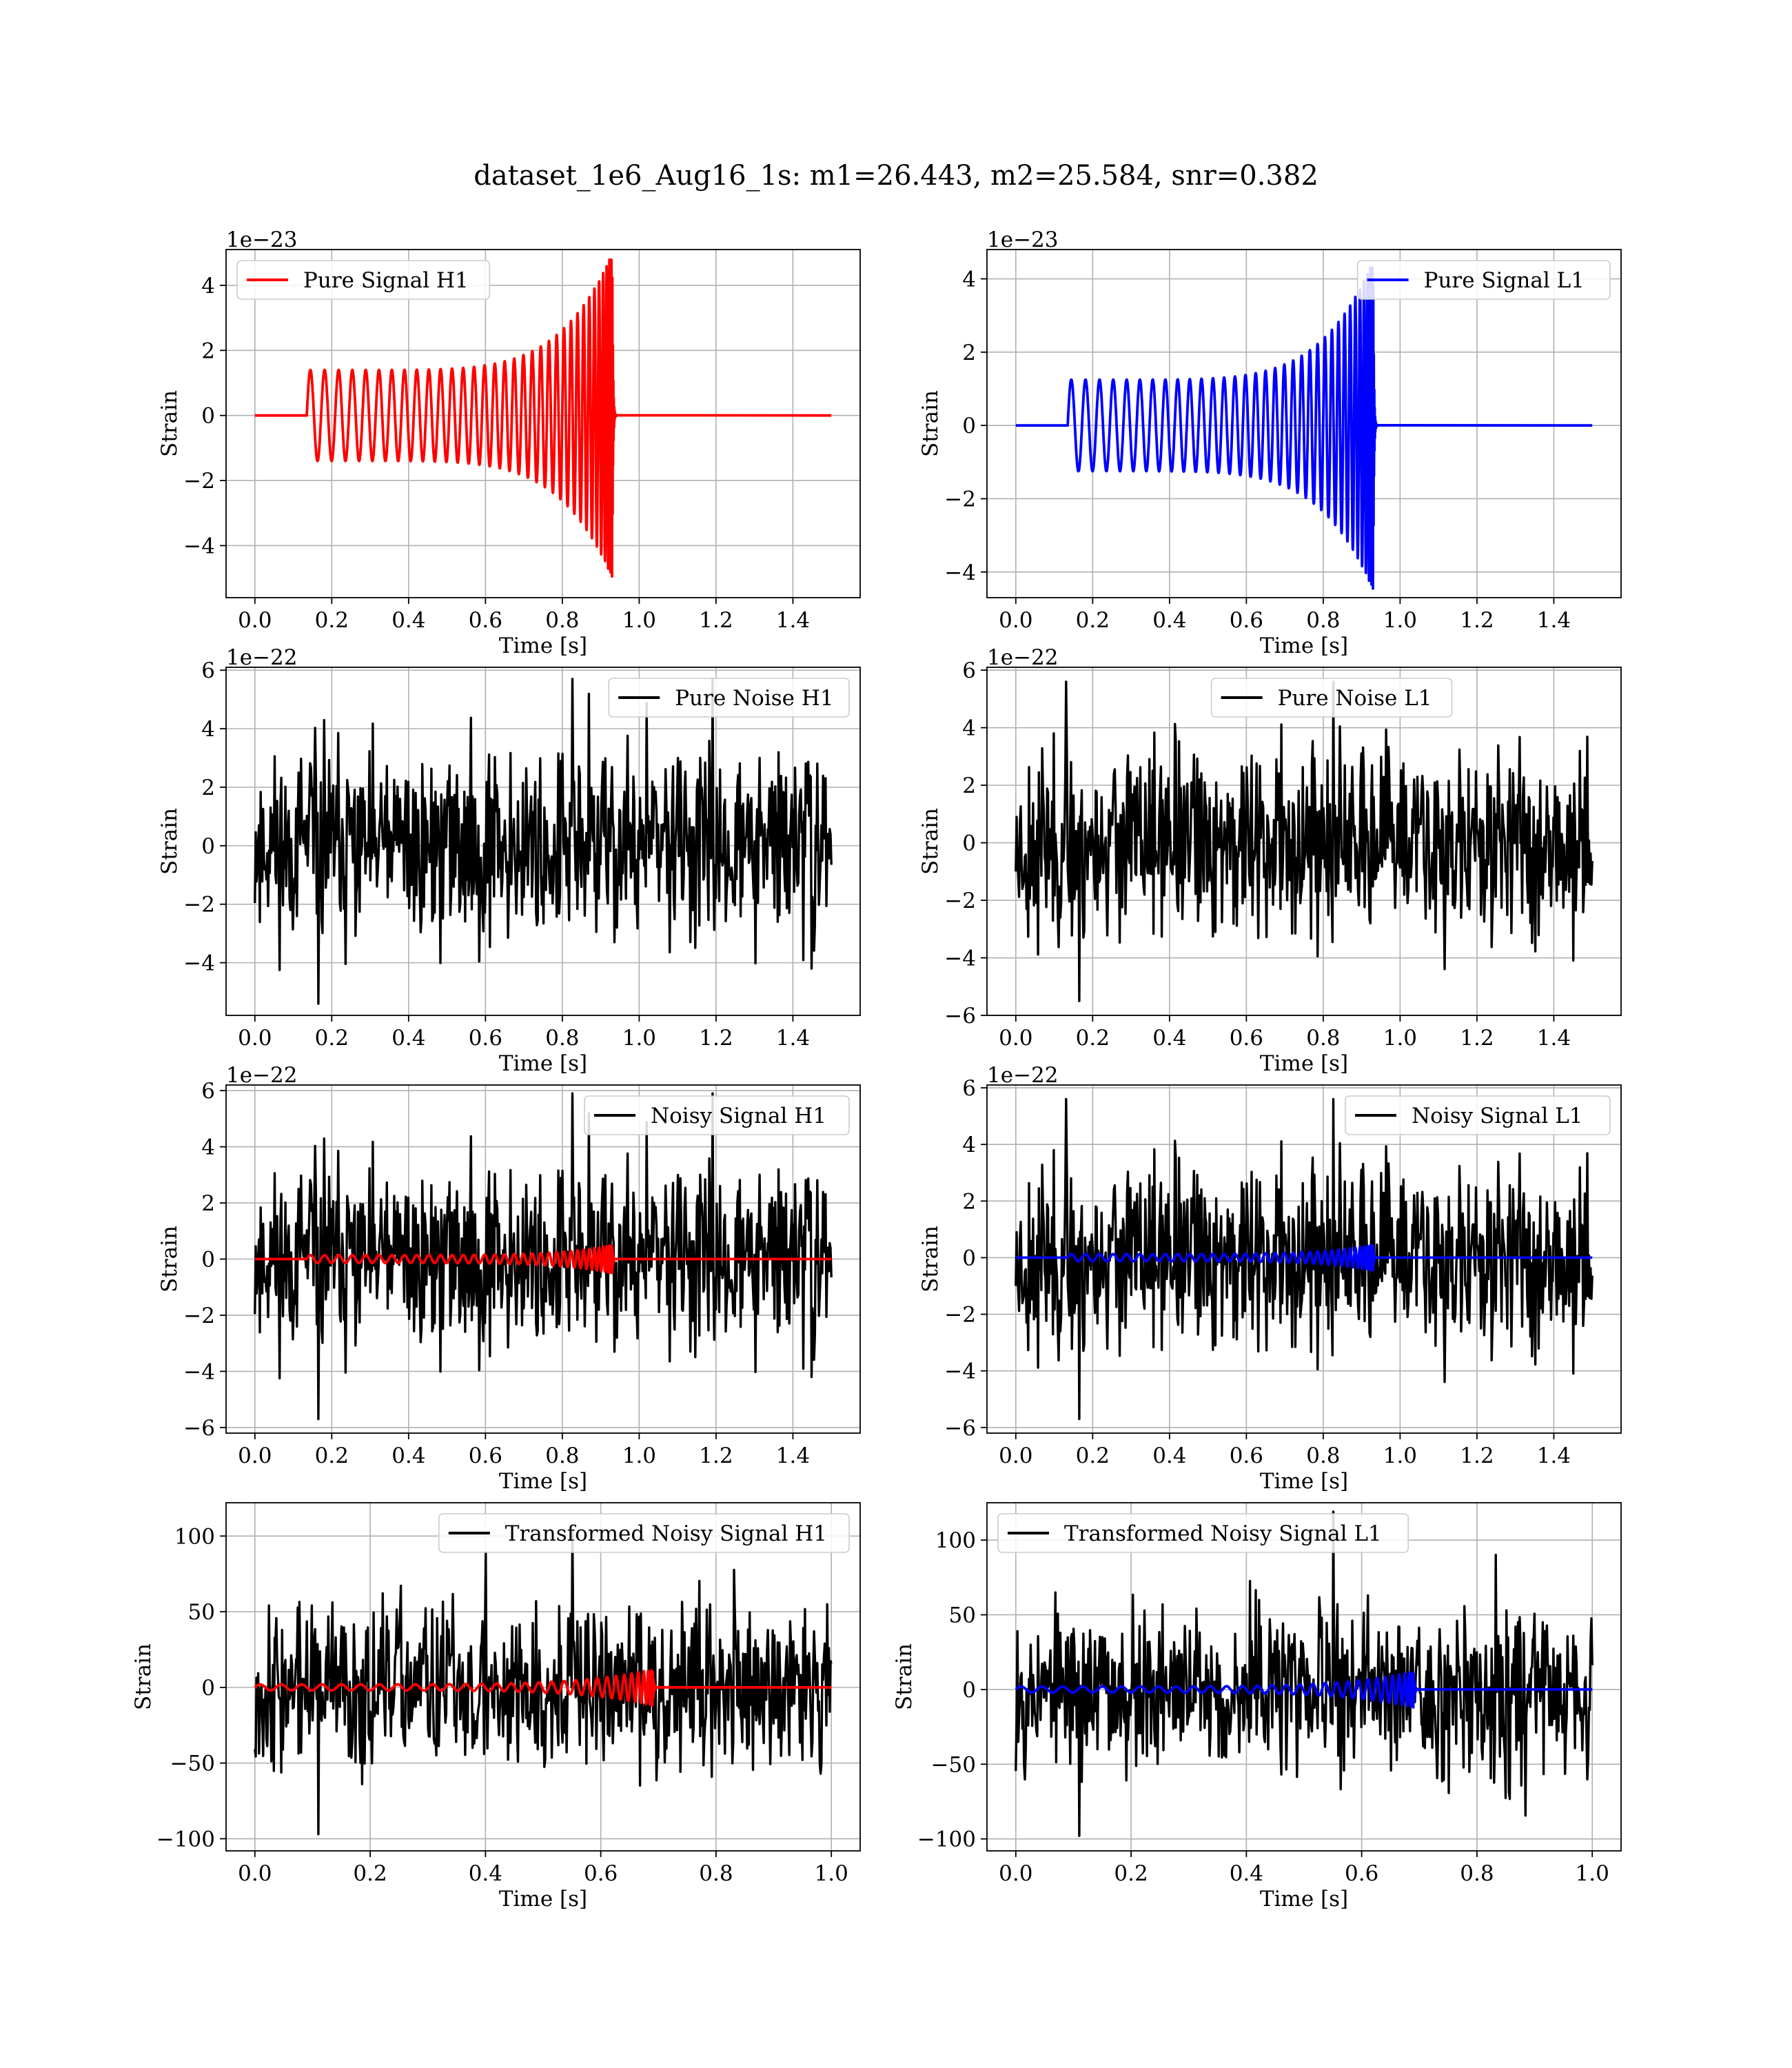  I want to click on y-tick-label: −50, so click(954, 1765).